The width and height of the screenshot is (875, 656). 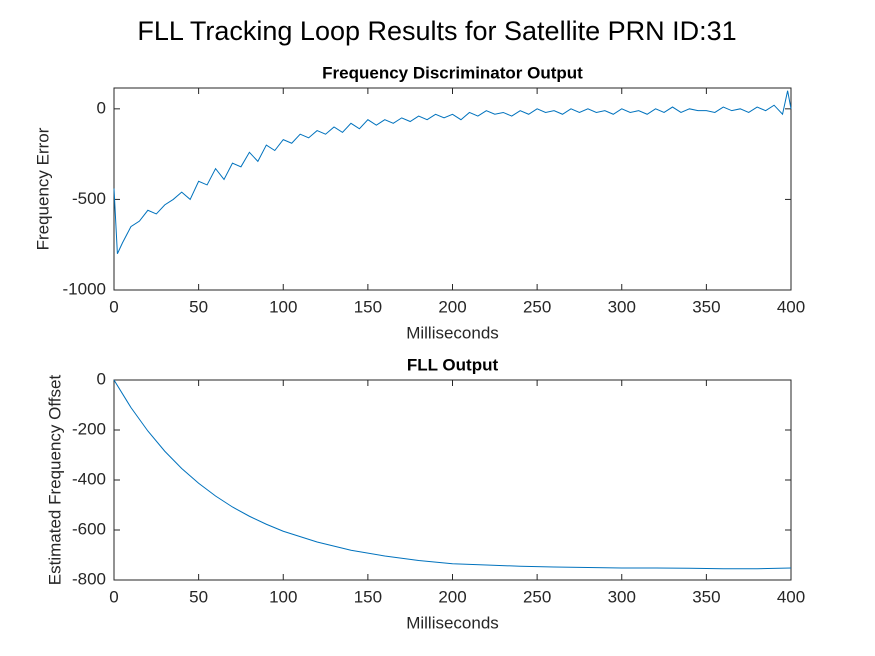 I want to click on axes-title: FLL Output, so click(x=453, y=364).